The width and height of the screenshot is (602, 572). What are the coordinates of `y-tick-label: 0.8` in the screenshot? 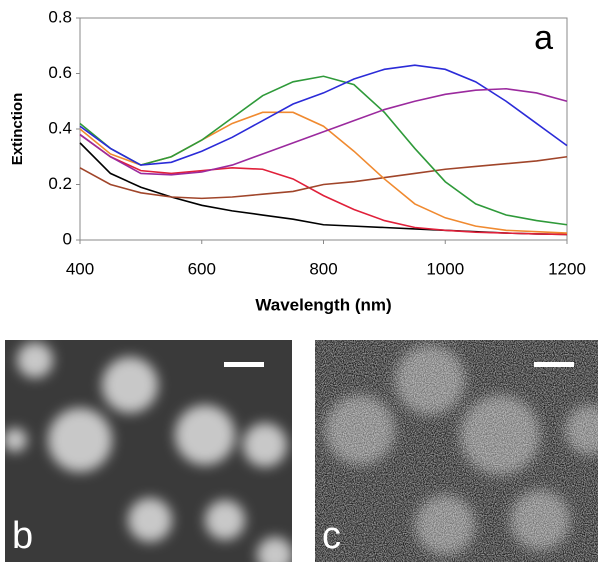 It's located at (60, 16).